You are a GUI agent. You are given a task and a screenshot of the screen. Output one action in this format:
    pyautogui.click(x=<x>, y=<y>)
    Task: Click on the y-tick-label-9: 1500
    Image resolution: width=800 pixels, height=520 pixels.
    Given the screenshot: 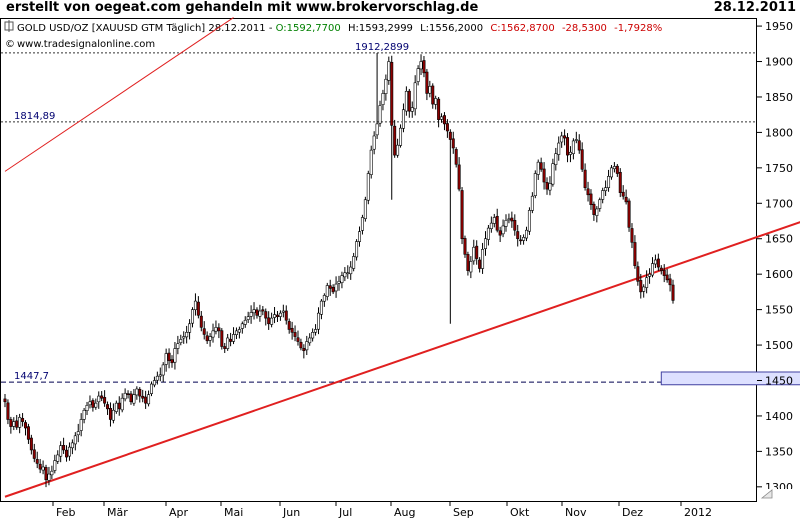 What is the action you would take?
    pyautogui.click(x=779, y=345)
    